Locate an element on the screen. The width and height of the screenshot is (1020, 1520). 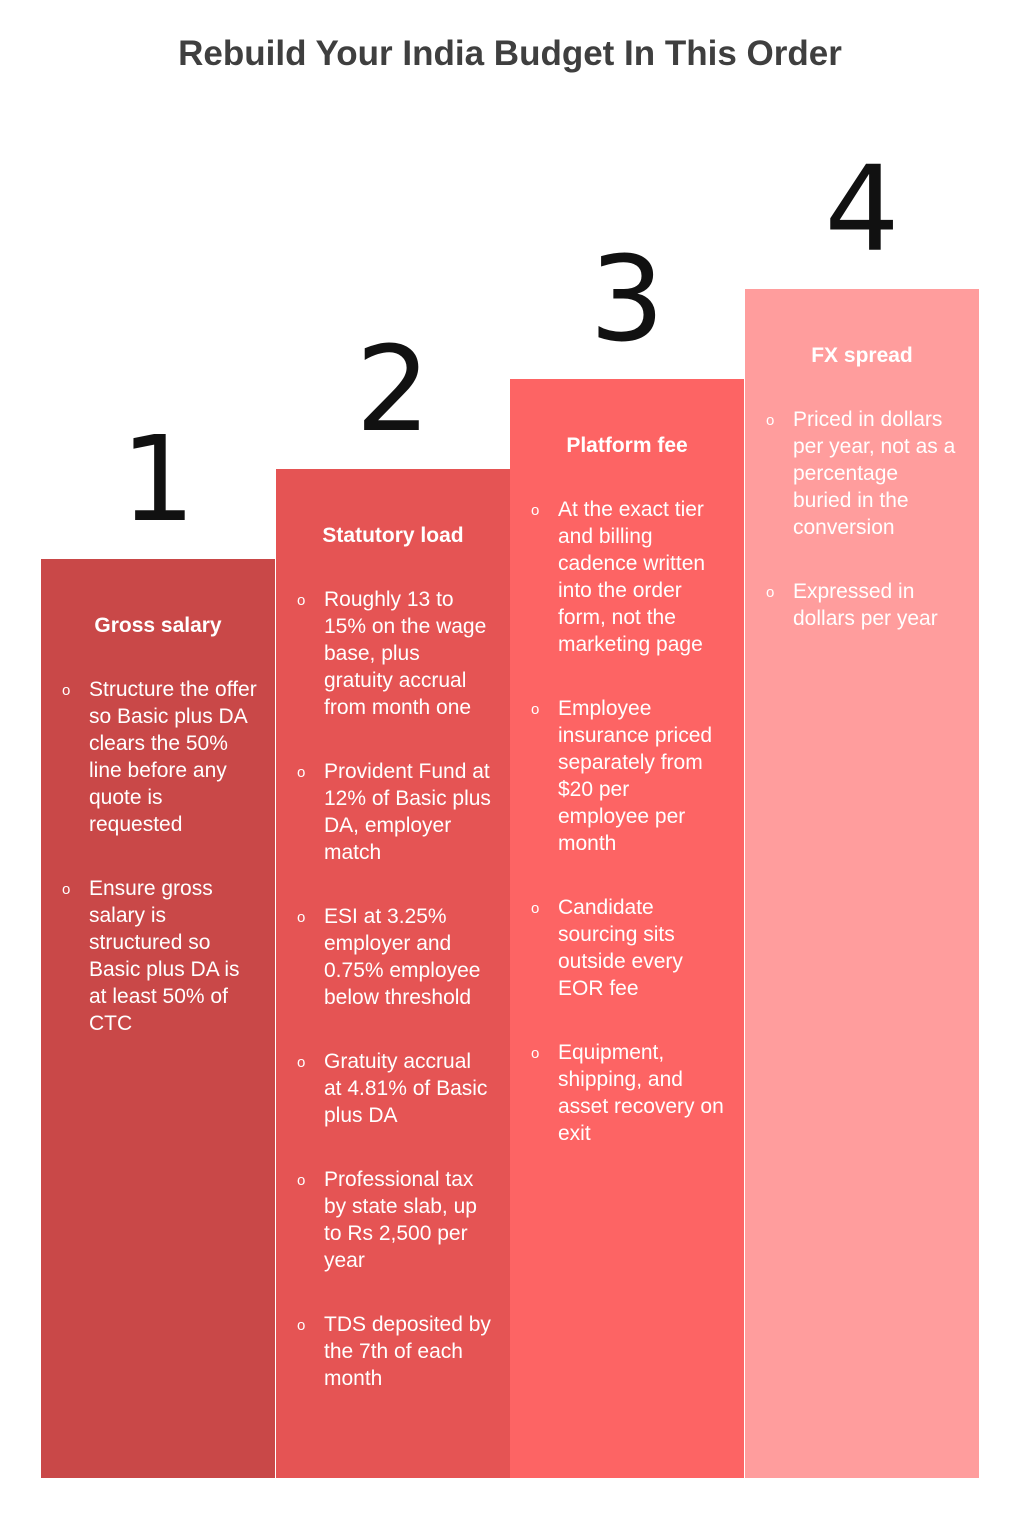
bullet-item: o Expressed in dollars per year is located at coordinates (852, 605).